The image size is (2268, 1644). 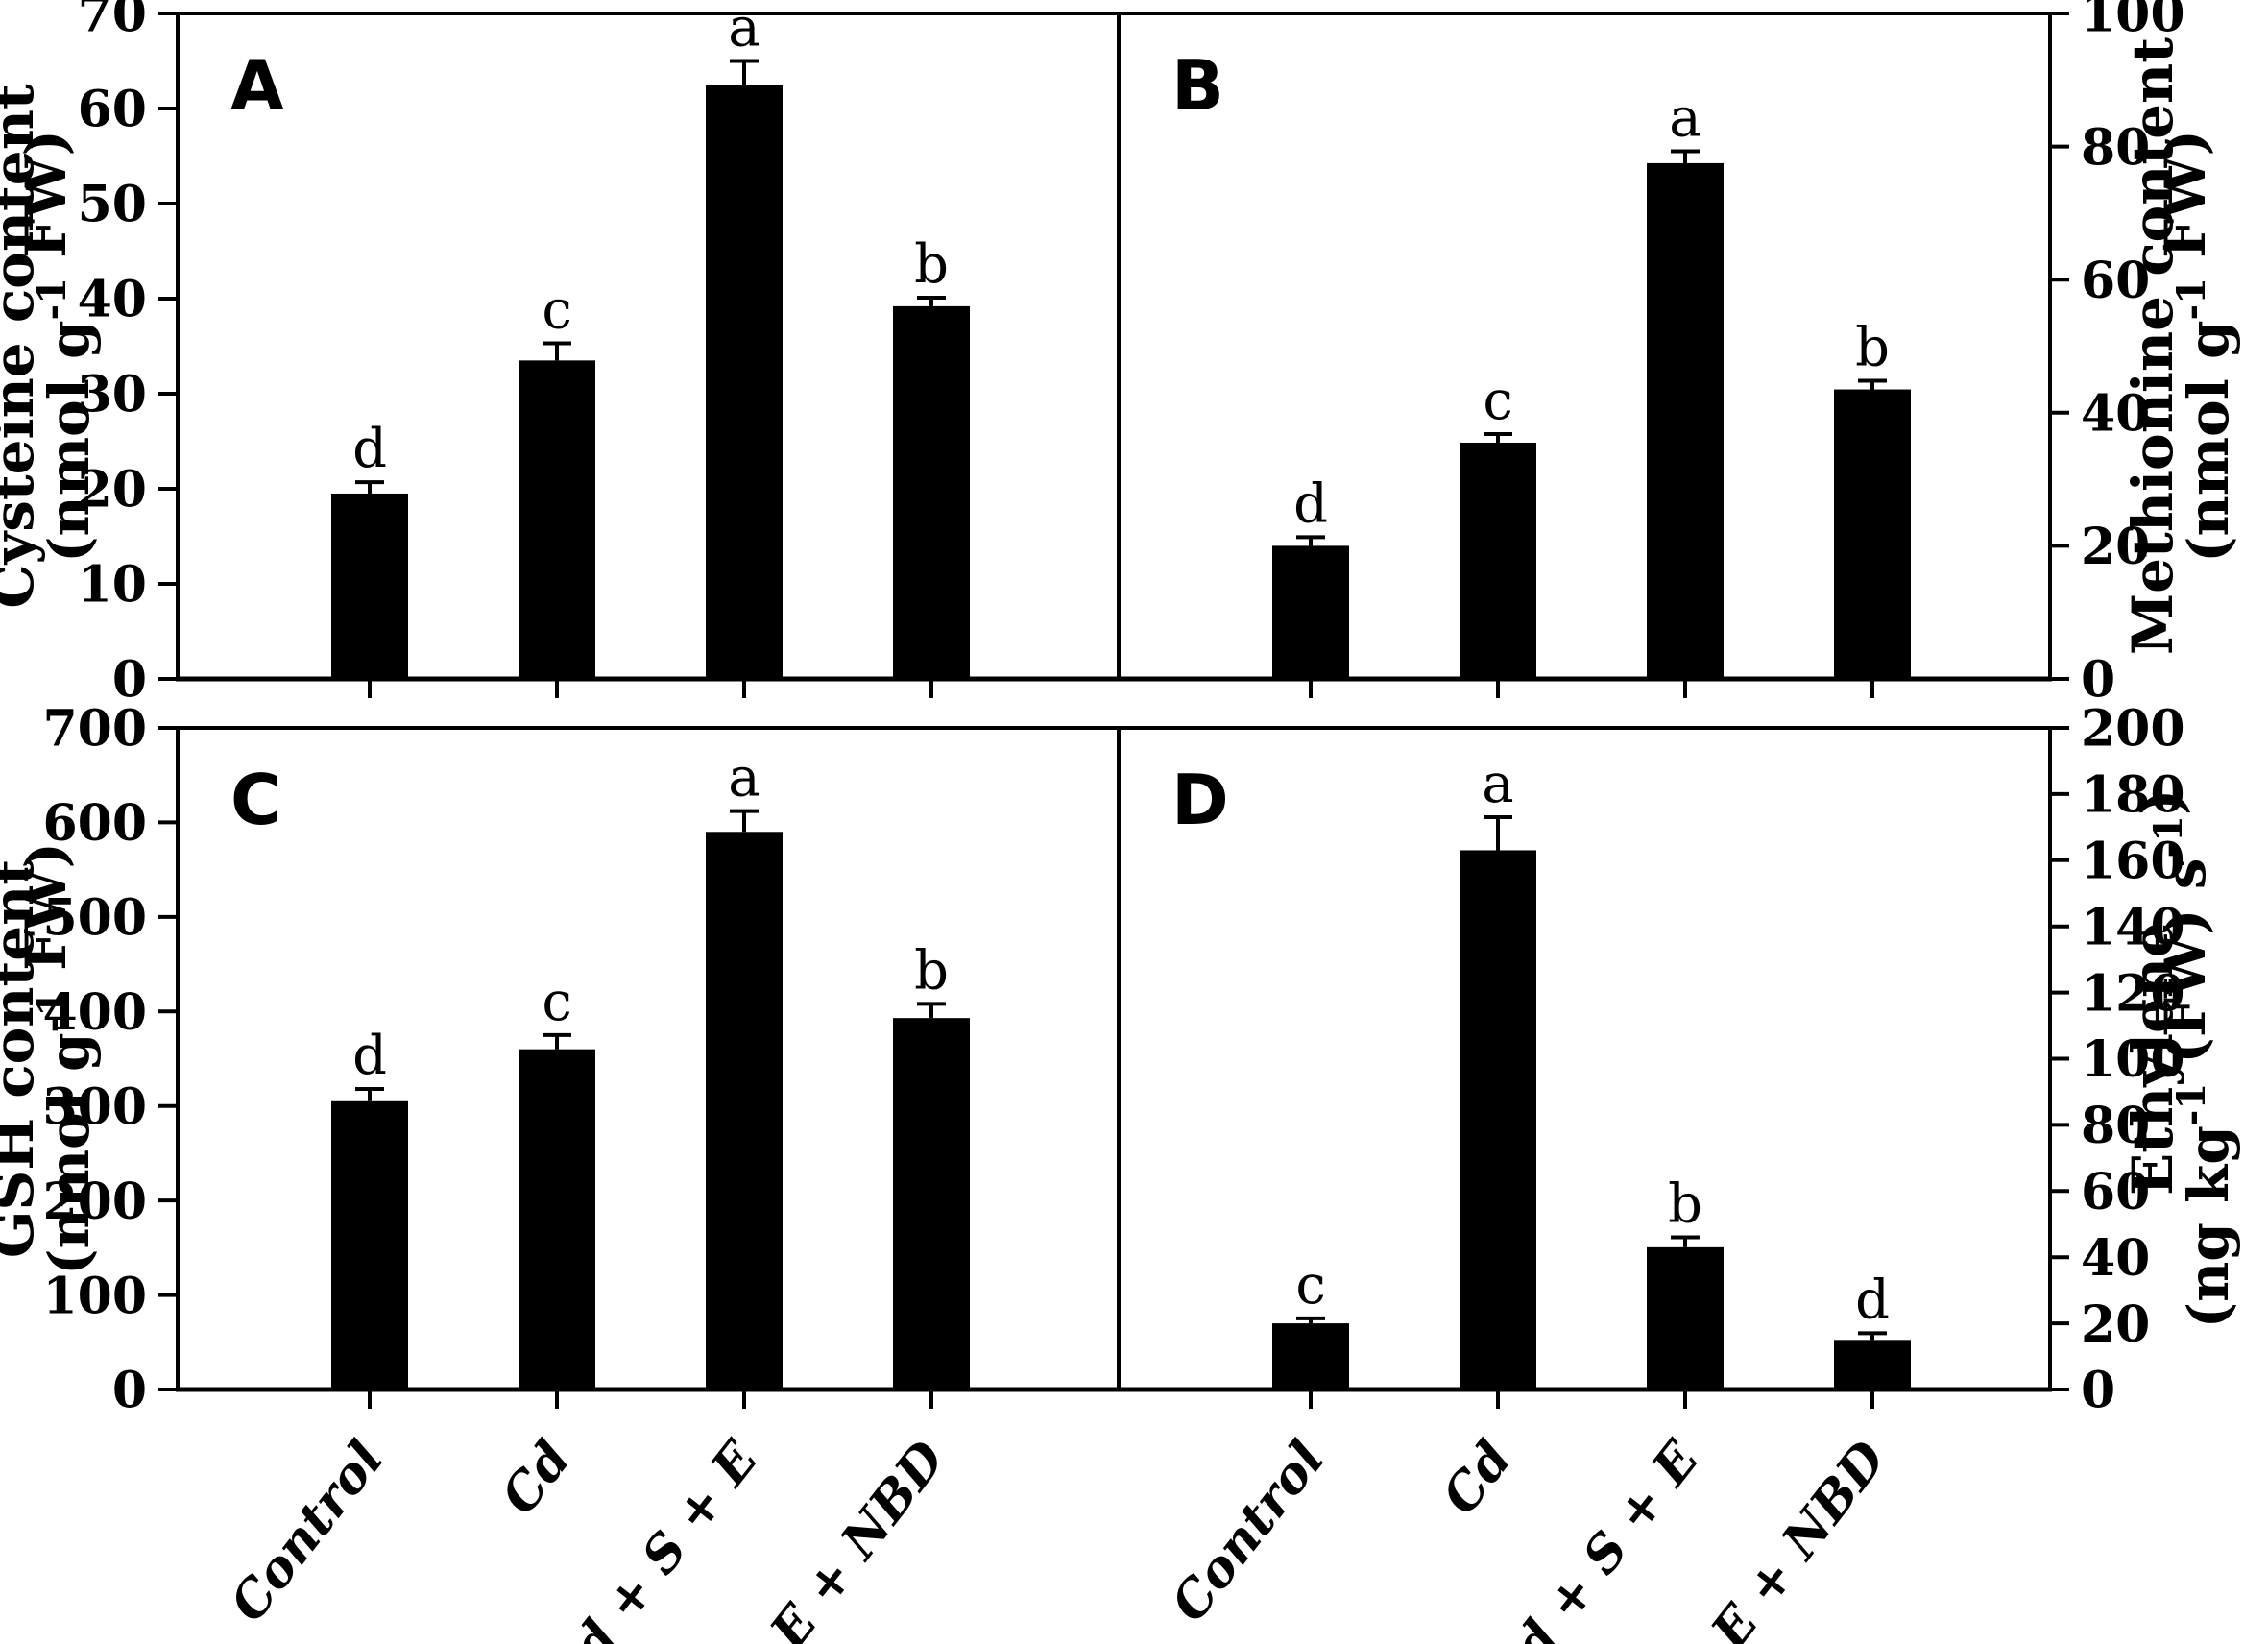 I want to click on panel-letter: B, so click(x=1197, y=85).